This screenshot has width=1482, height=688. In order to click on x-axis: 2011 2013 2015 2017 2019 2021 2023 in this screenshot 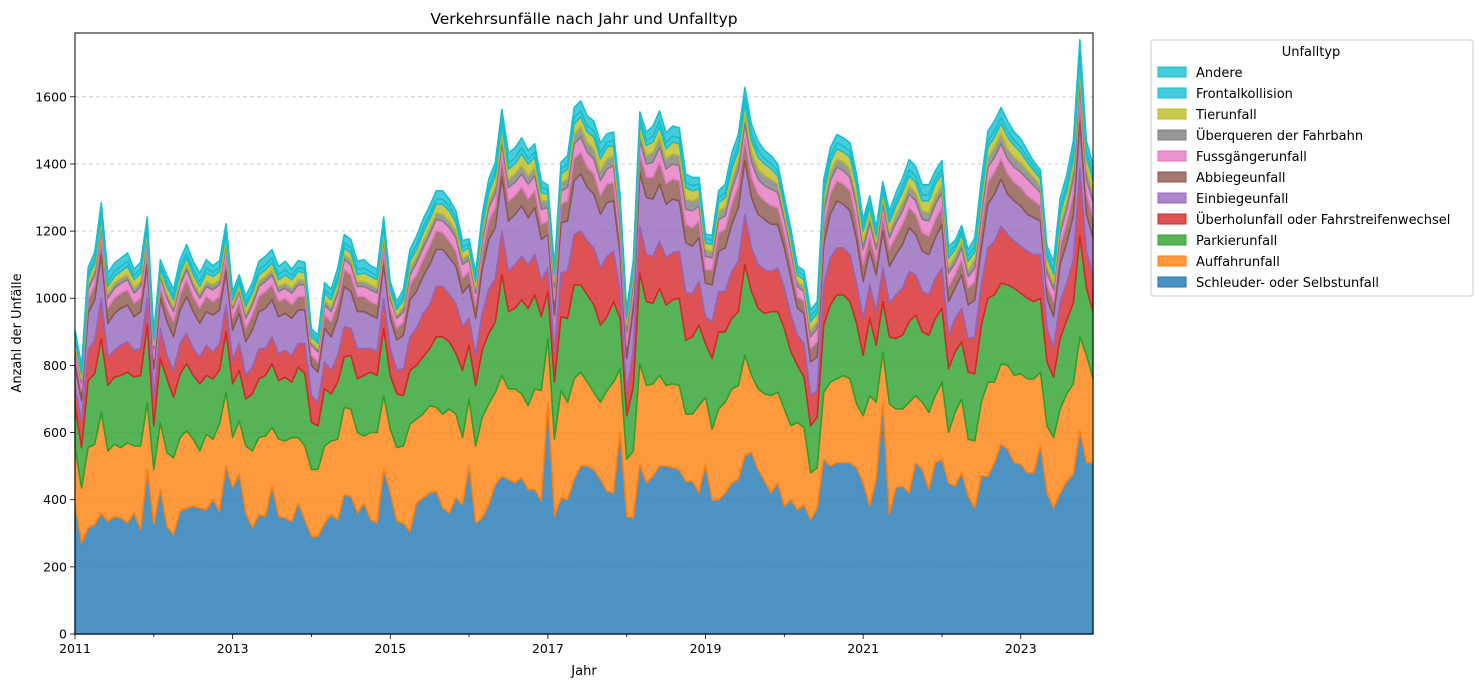, I will do `click(548, 645)`.